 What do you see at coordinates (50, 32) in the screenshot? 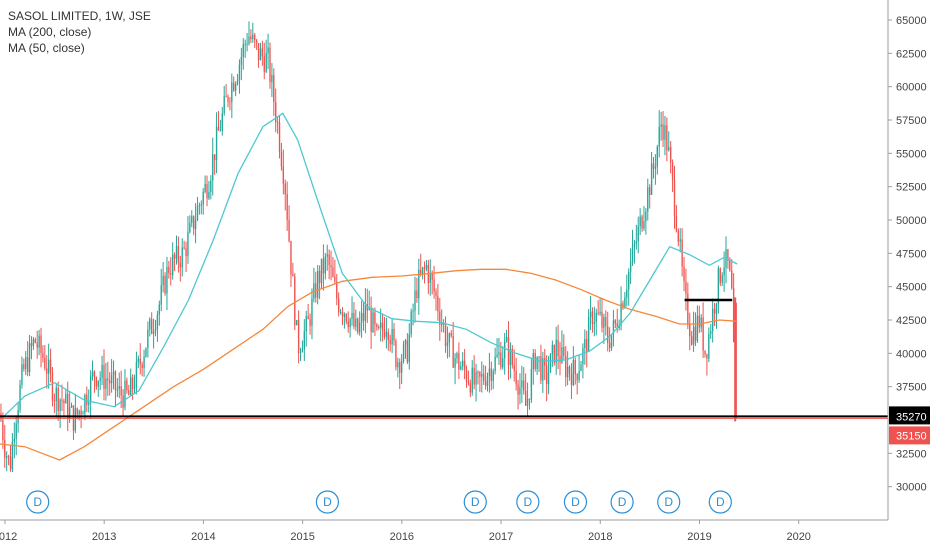
I see `ma200-legend-label: MA (200, close)` at bounding box center [50, 32].